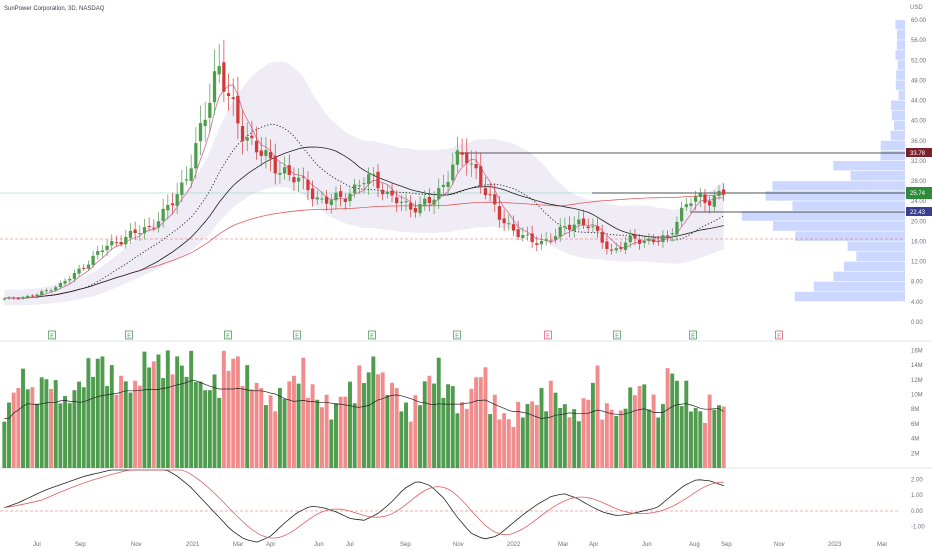  Describe the element at coordinates (694, 545) in the screenshot. I see `time-tick-label: Aug` at that location.